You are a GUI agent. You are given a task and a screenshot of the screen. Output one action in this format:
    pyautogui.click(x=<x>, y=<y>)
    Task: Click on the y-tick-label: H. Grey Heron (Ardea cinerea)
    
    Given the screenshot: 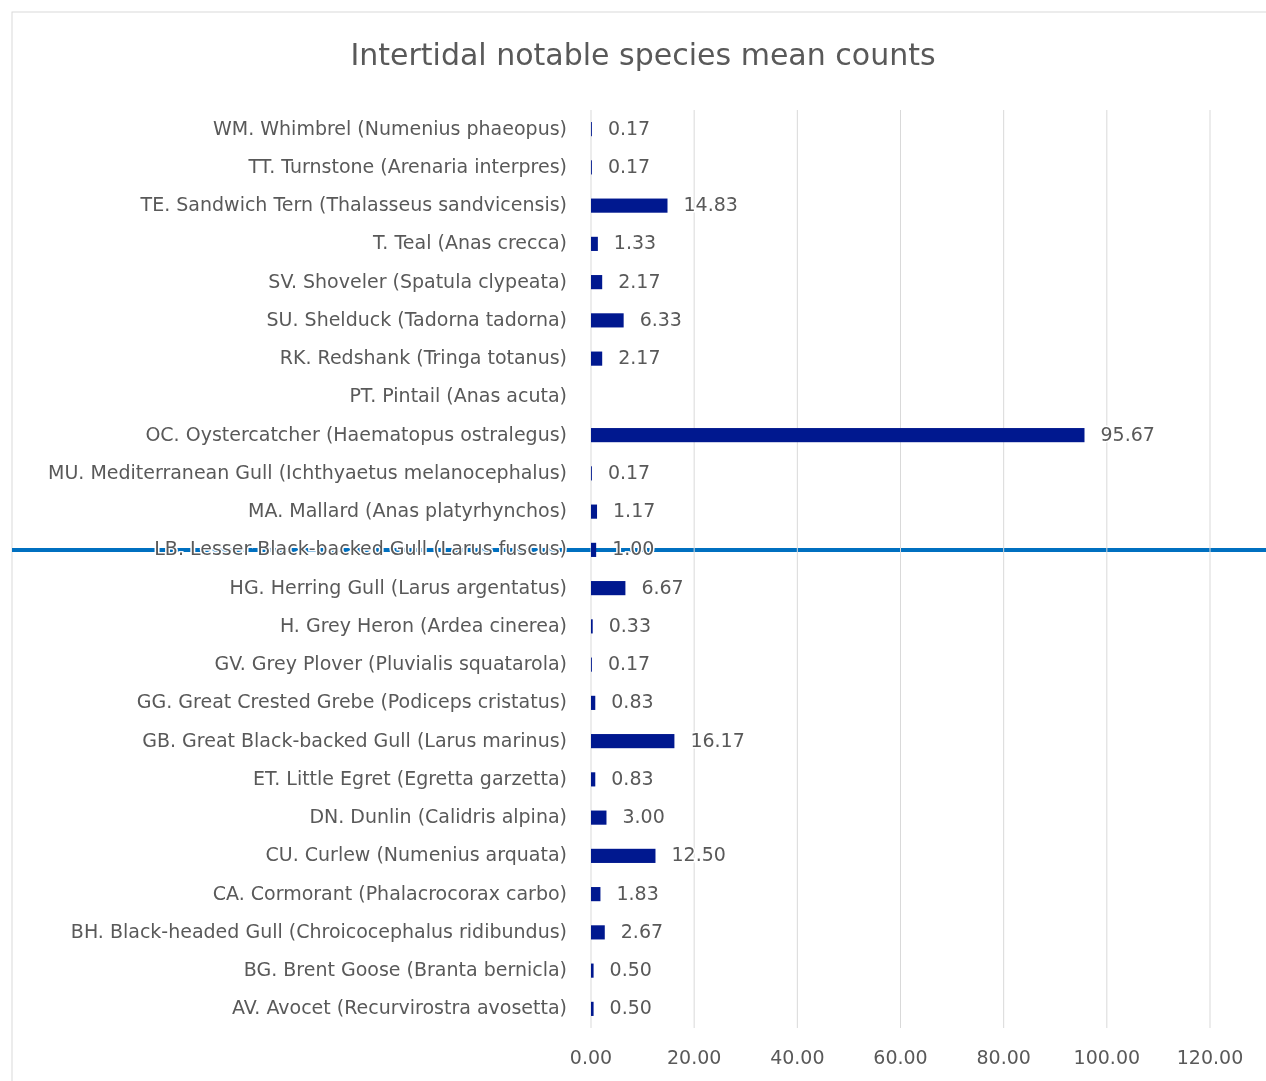 What is the action you would take?
    pyautogui.click(x=423, y=624)
    